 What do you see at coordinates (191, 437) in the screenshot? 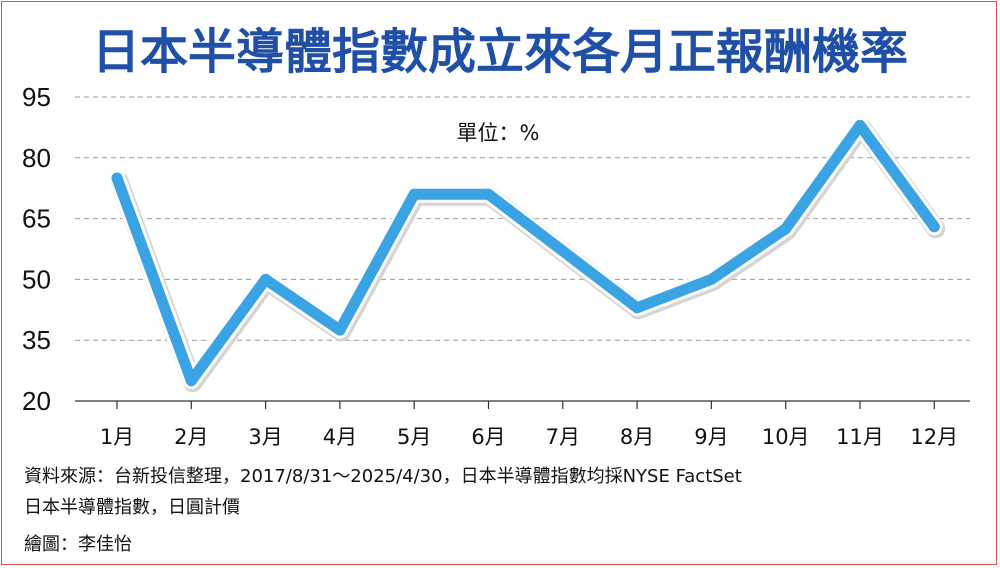
I see `x-tick-label: 2月` at bounding box center [191, 437].